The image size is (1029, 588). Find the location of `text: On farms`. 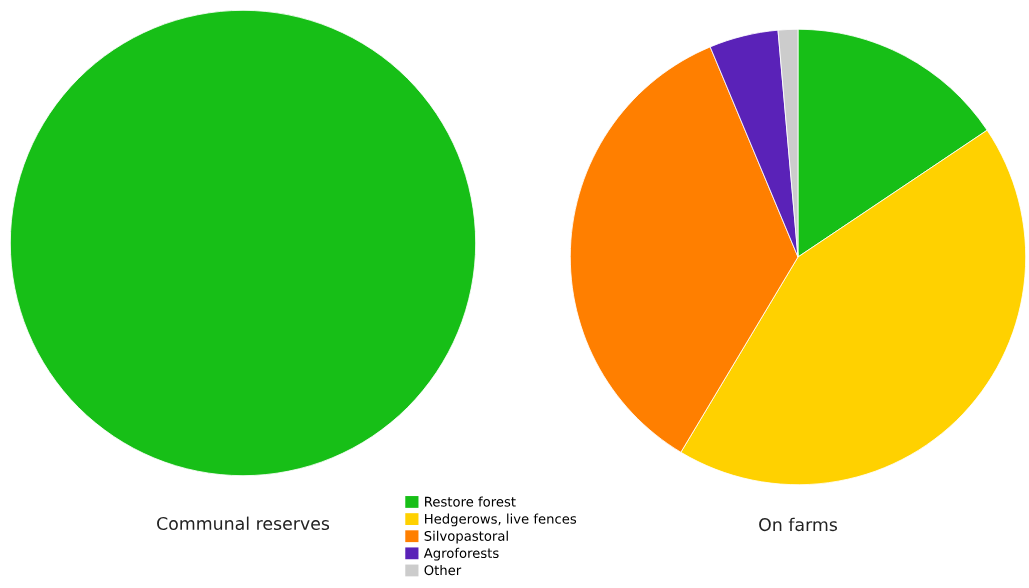

text: On farms is located at coordinates (798, 524).